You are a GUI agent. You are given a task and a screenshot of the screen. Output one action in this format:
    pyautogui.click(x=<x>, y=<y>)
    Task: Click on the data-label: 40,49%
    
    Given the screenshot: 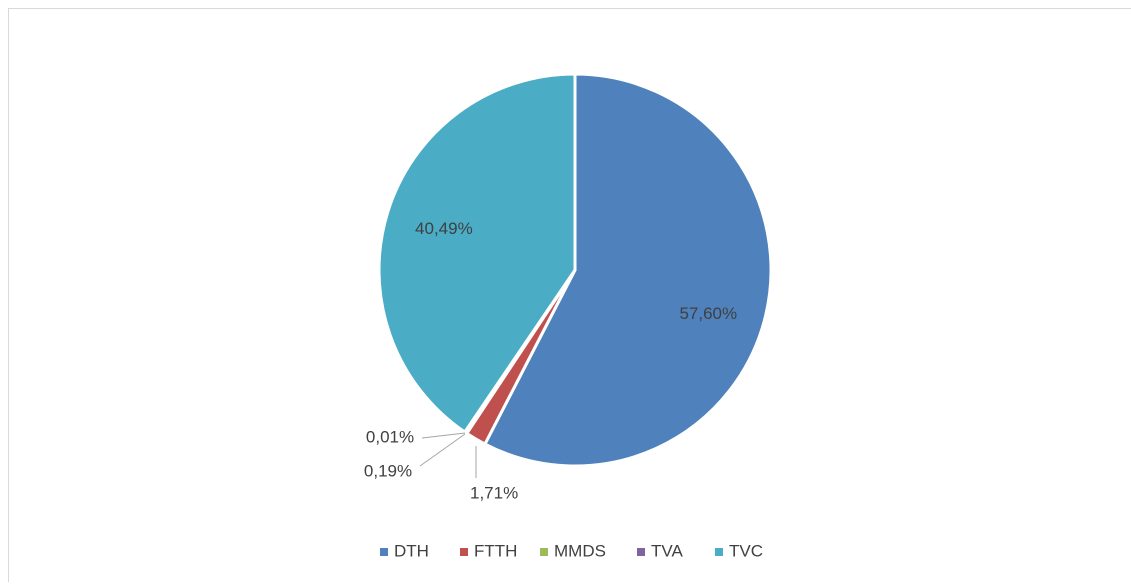 What is the action you would take?
    pyautogui.click(x=444, y=228)
    